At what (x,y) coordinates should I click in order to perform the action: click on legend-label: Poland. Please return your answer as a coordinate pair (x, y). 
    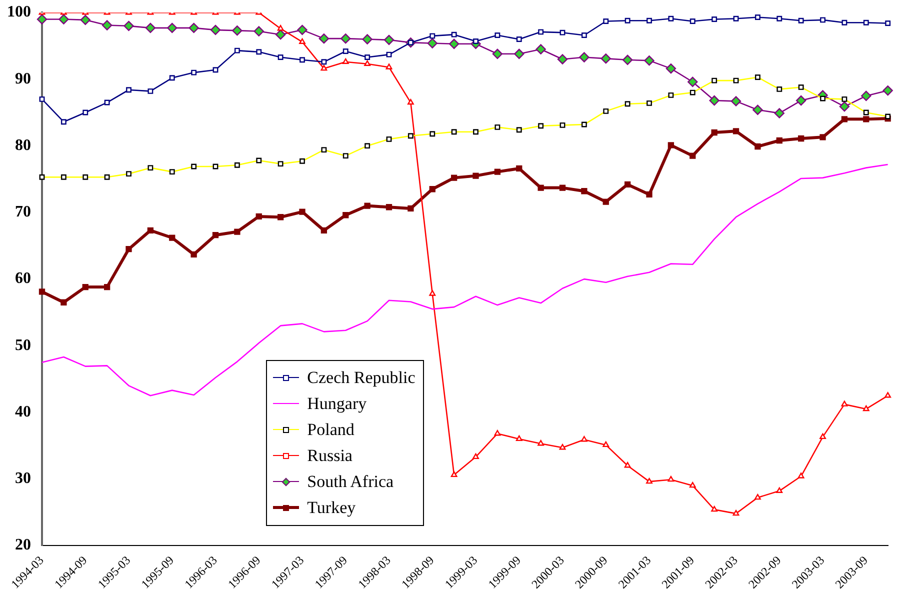
    Looking at the image, I should click on (330, 429).